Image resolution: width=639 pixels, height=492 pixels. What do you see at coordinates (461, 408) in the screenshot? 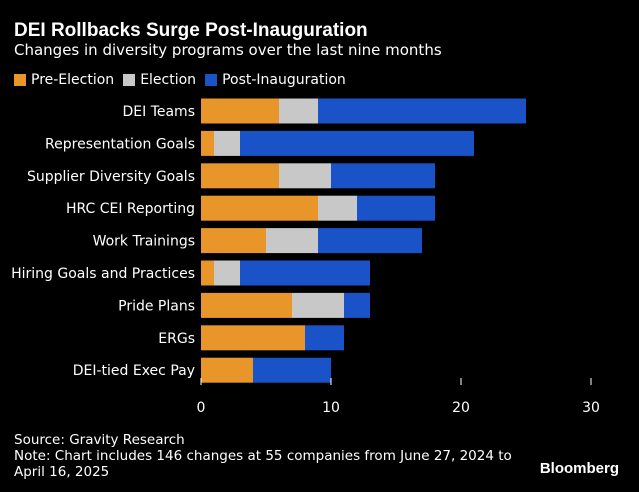
I see `x-tick-label-20: 20` at bounding box center [461, 408].